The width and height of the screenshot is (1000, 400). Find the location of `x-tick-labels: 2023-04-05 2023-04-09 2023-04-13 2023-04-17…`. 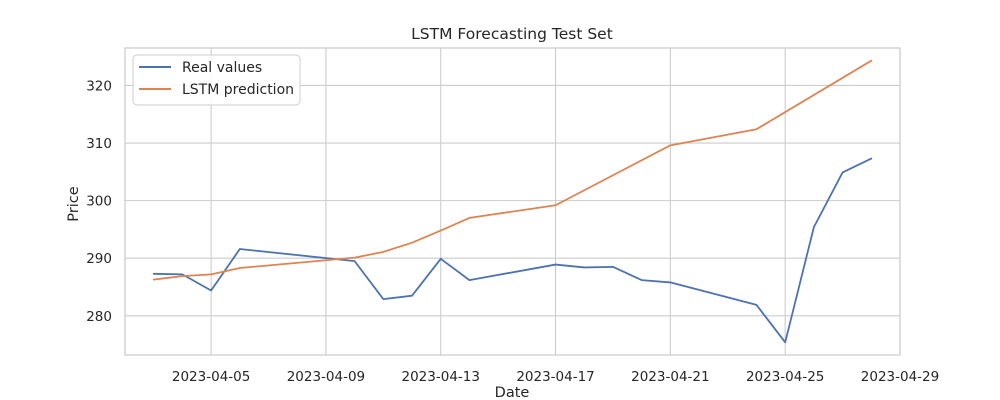

x-tick-labels: 2023-04-05 2023-04-09 2023-04-13 2023-04-17… is located at coordinates (555, 377).